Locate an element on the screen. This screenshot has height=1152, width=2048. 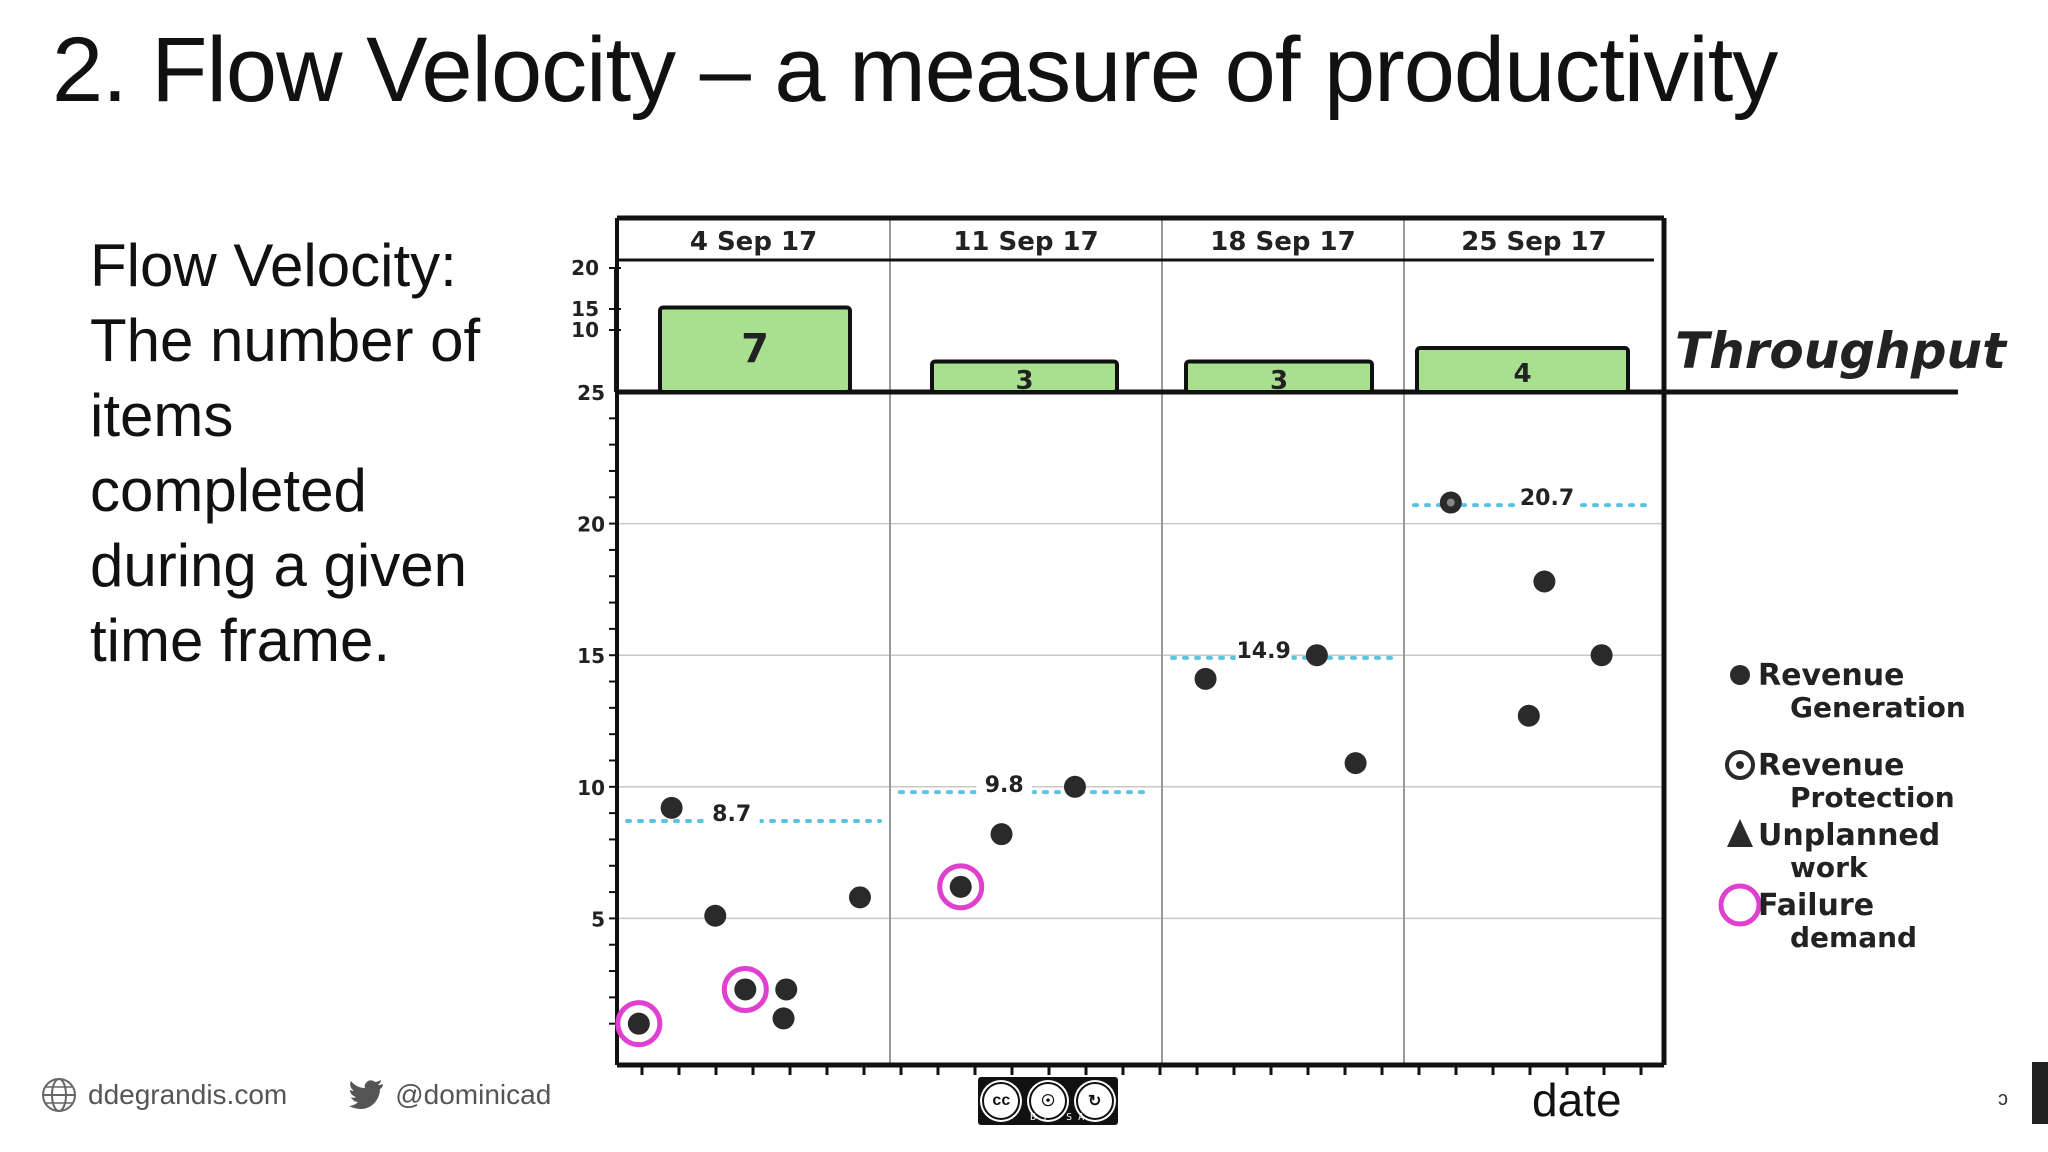
throughput-label: Throughput is located at coordinates (1841, 351).